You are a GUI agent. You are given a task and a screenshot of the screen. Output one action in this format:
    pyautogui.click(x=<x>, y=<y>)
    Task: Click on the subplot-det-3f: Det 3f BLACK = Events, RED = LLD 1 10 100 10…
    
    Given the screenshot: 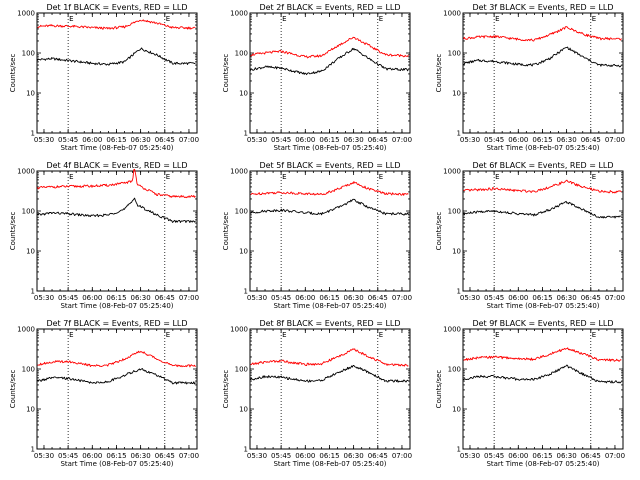 What is the action you would take?
    pyautogui.click(x=530, y=77)
    